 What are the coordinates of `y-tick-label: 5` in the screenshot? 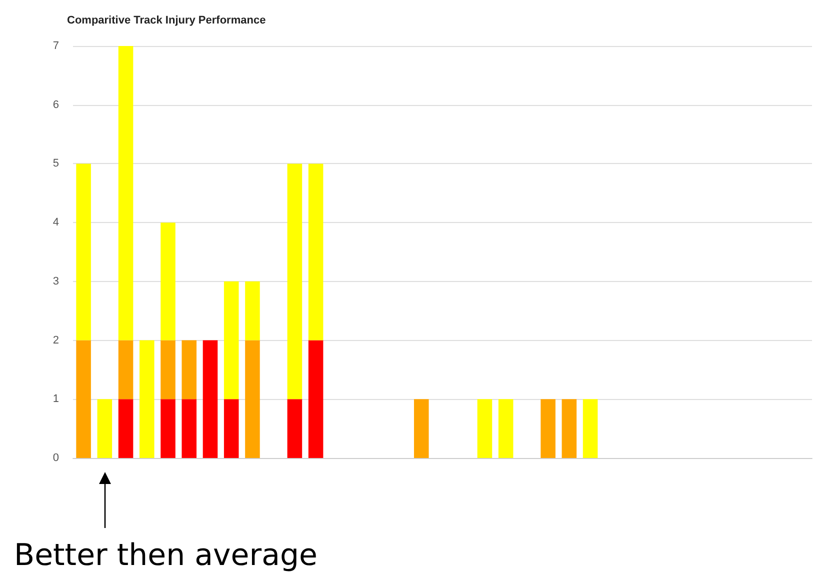 It's located at (55, 164).